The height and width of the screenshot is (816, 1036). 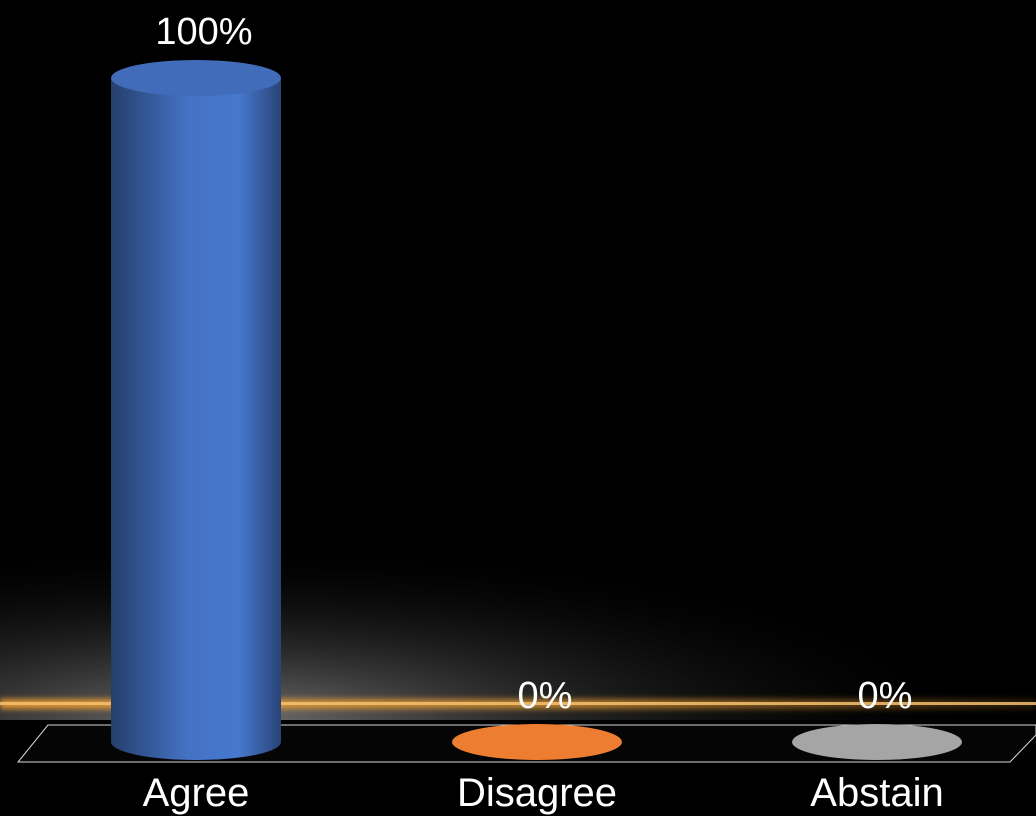 What do you see at coordinates (885, 696) in the screenshot?
I see `data-label-abstain: 0%` at bounding box center [885, 696].